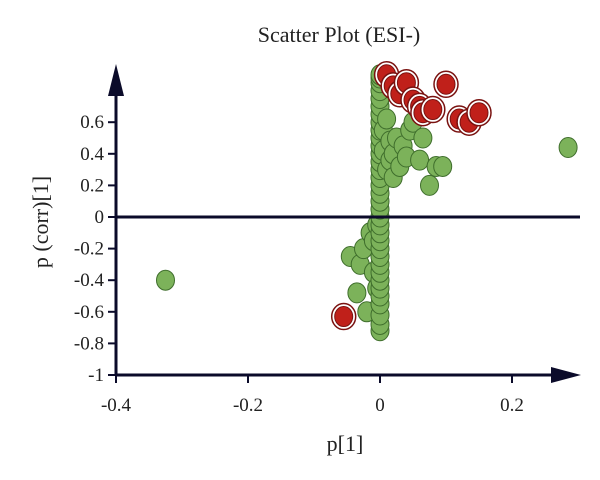 This screenshot has height=480, width=600. What do you see at coordinates (92, 185) in the screenshot?
I see `y-tick-label: 0.2` at bounding box center [92, 185].